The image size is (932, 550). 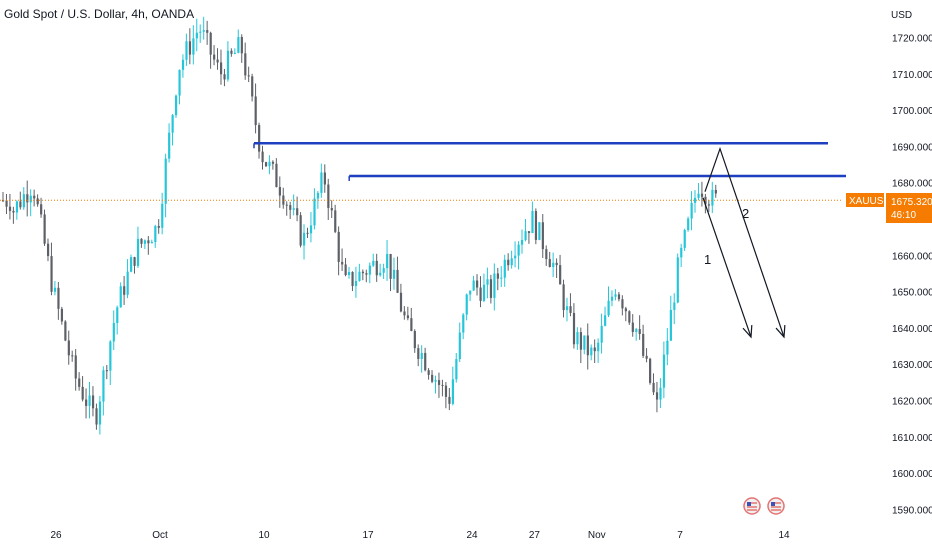 What do you see at coordinates (99, 14) in the screenshot?
I see `chart-title: Gold Spot / U.S. Dollar, 4h, OANDA` at bounding box center [99, 14].